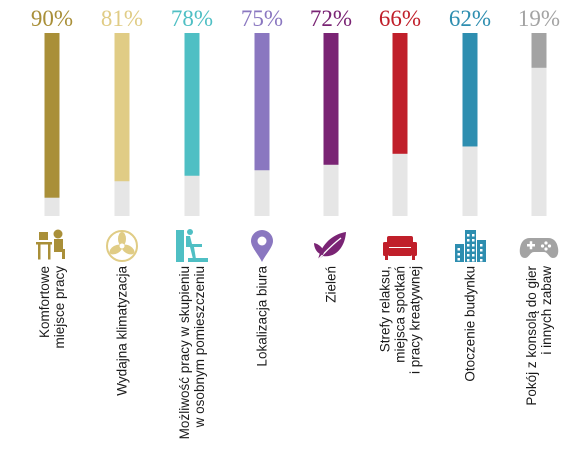 The height and width of the screenshot is (468, 584). What do you see at coordinates (470, 246) in the screenshot?
I see `buildings-icon` at bounding box center [470, 246].